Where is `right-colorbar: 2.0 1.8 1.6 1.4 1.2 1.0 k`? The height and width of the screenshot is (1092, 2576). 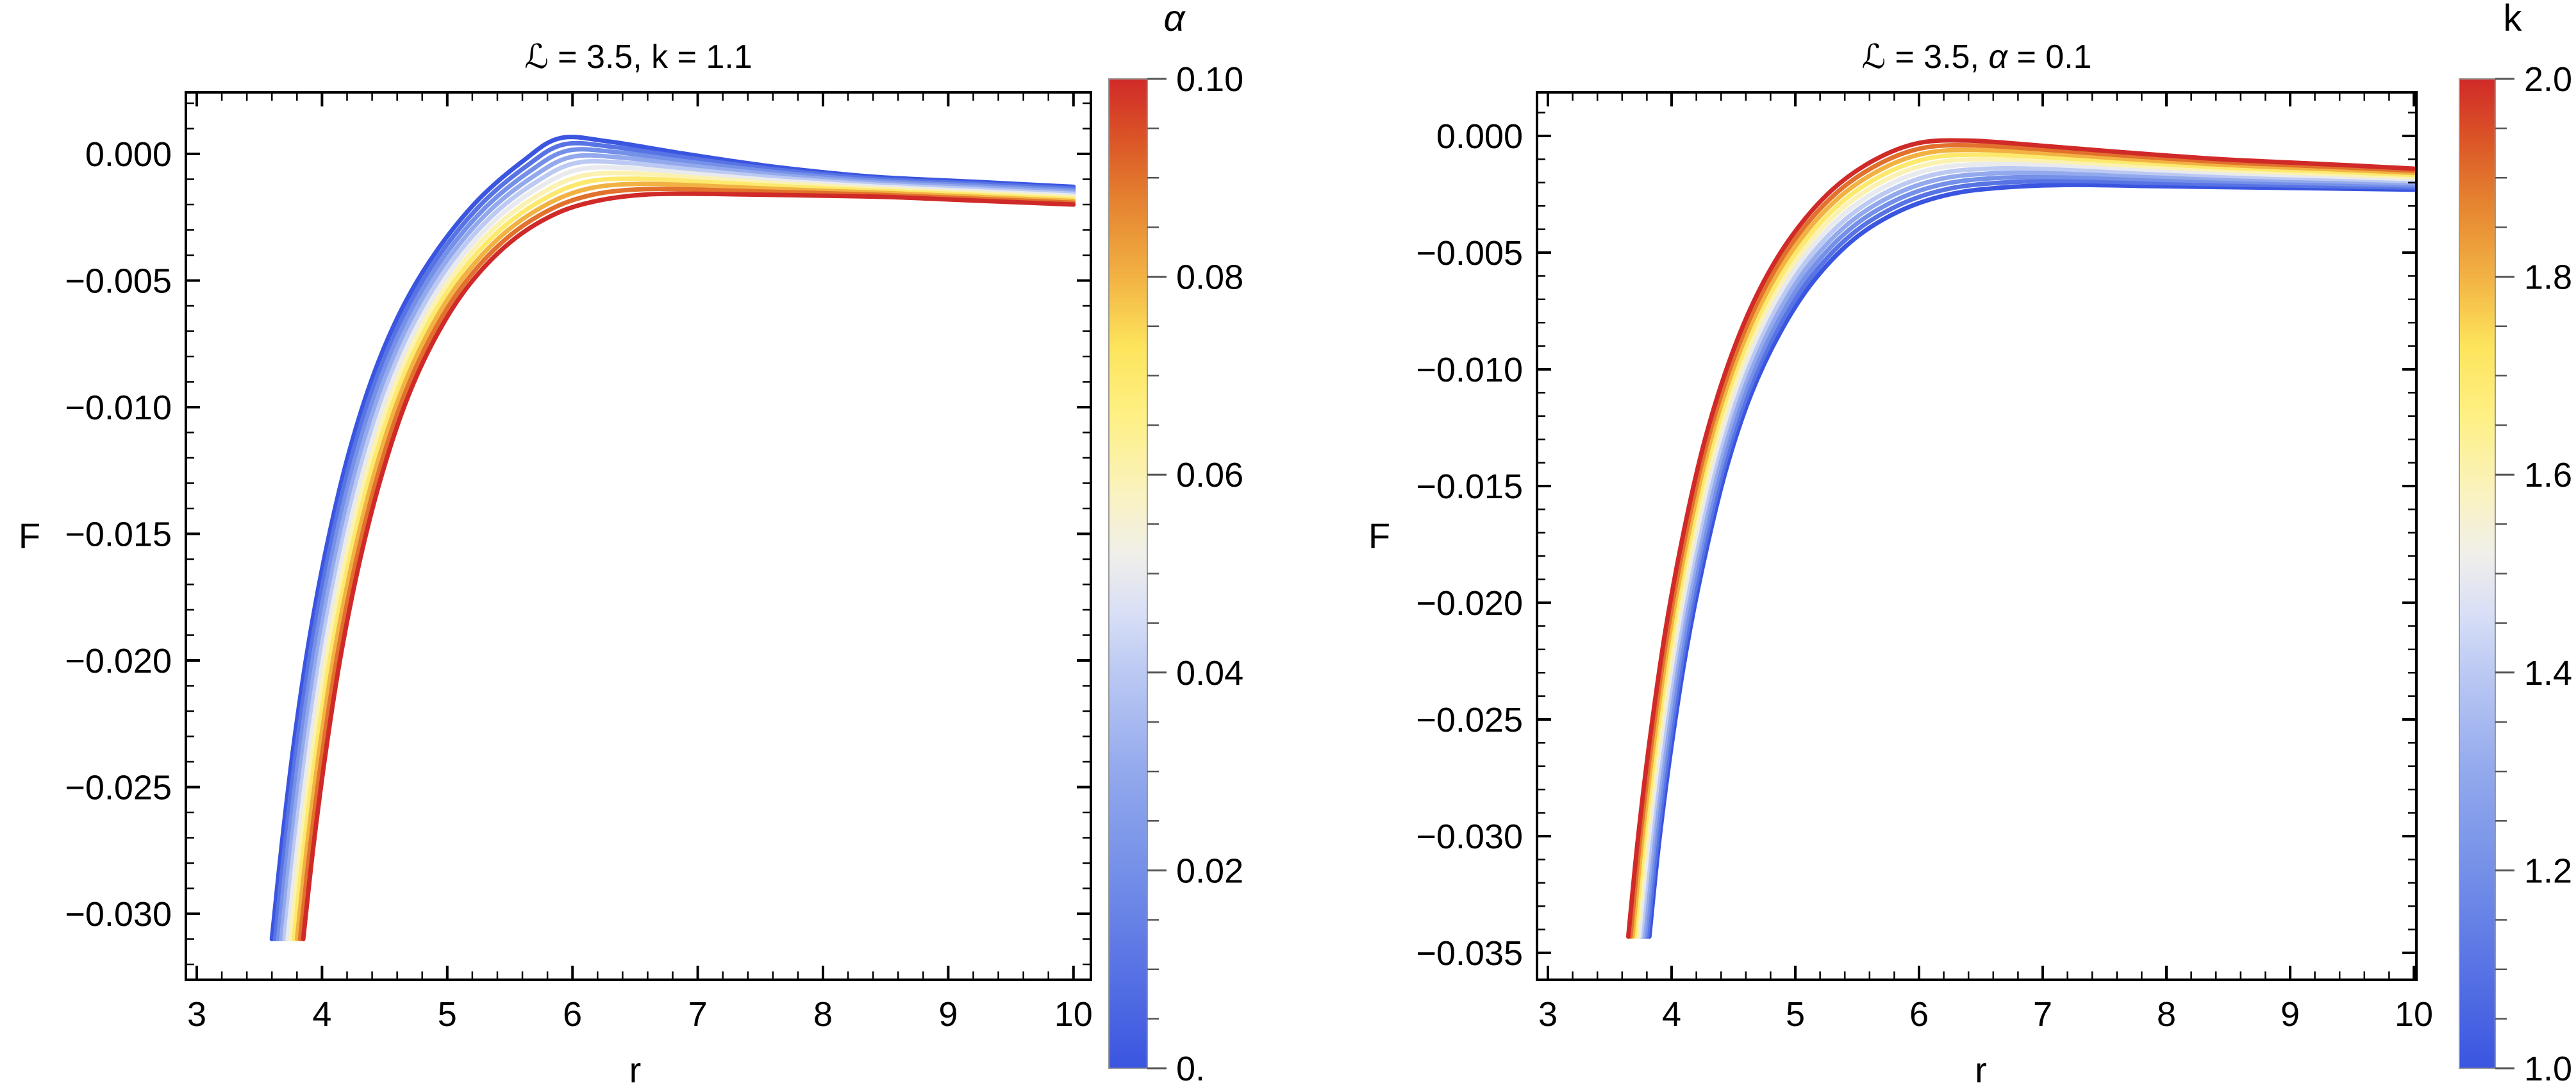 right-colorbar: 2.0 1.8 1.6 1.4 1.2 1.0 k is located at coordinates (2515, 544).